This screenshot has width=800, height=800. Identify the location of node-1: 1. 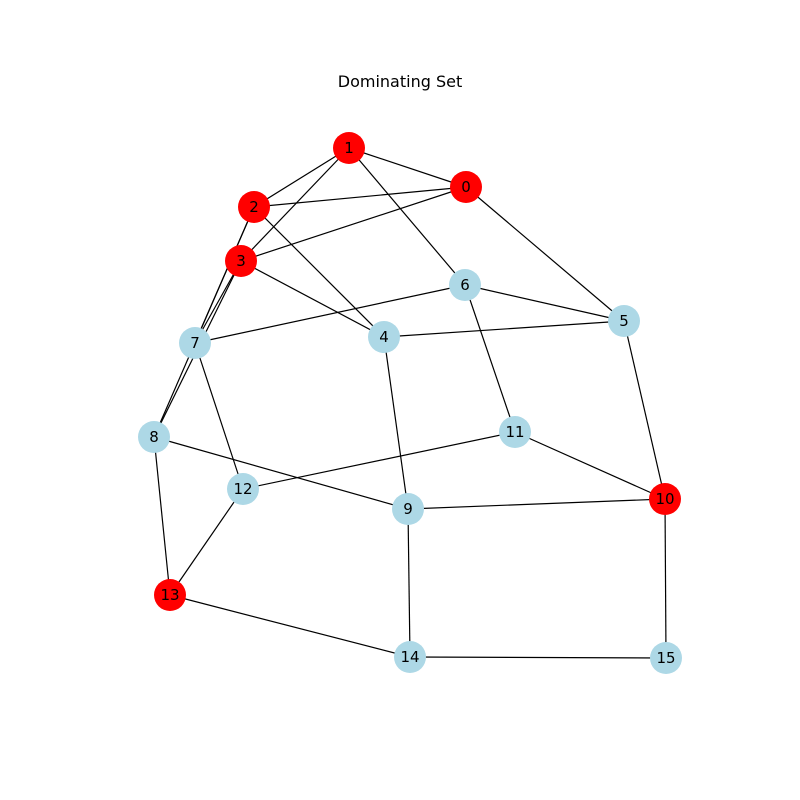
(349, 148).